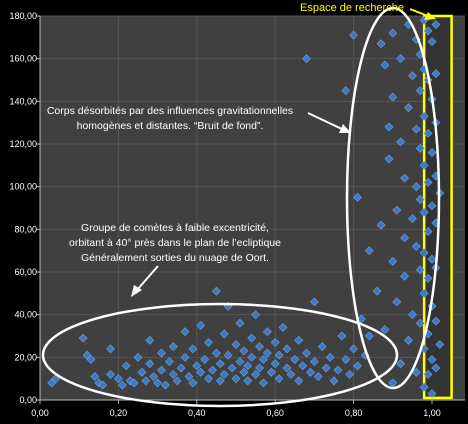  I want to click on noise-arrow, so click(326, 121).